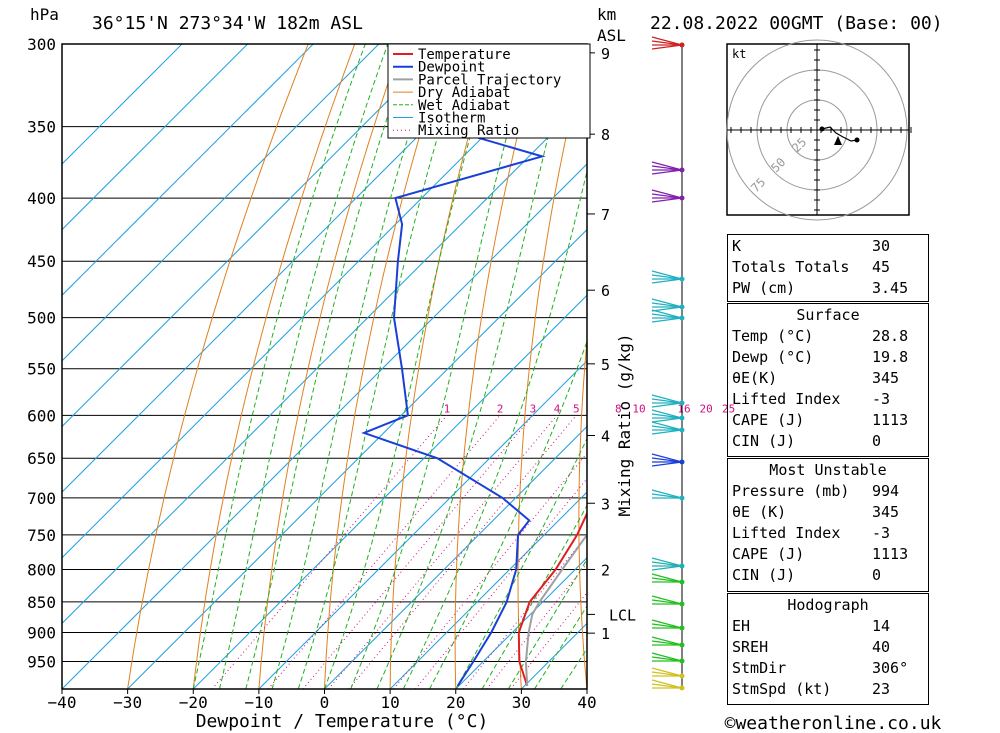 Image resolution: width=1000 pixels, height=733 pixels. Describe the element at coordinates (828, 336) in the screenshot. I see `surface-row: Temp (°C) 28.8` at that location.